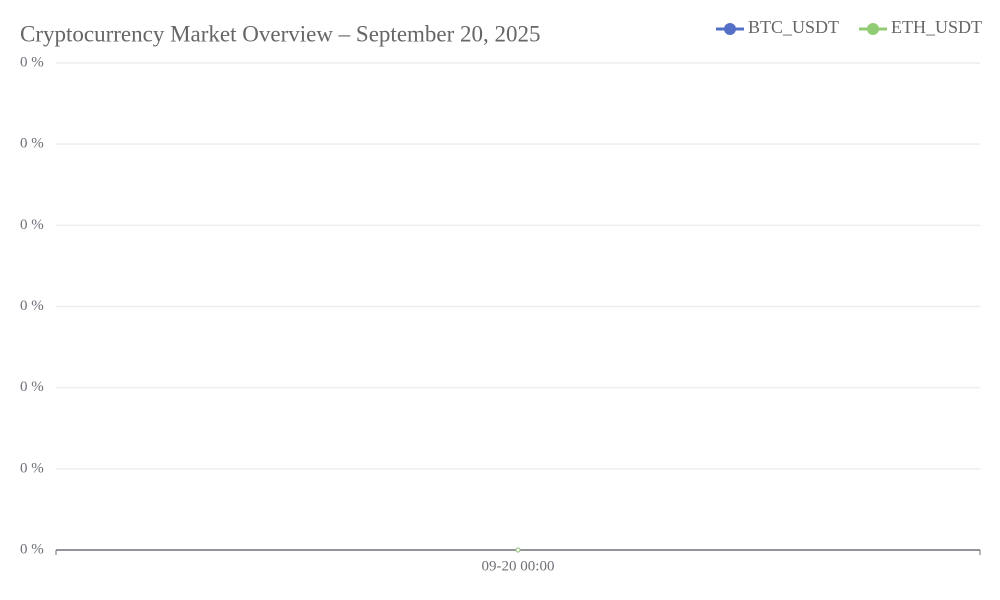 The height and width of the screenshot is (600, 1000). What do you see at coordinates (936, 27) in the screenshot?
I see `legend-label: ETH_USDT` at bounding box center [936, 27].